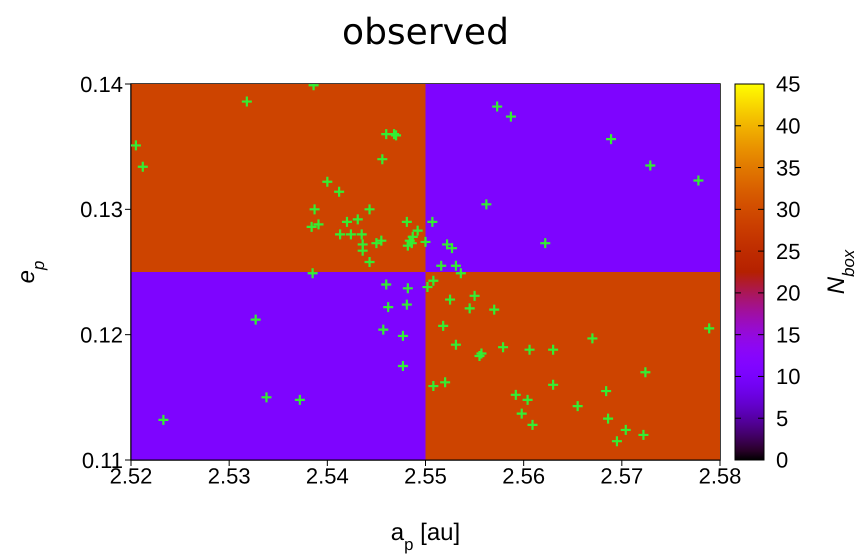 This screenshot has width=864, height=556. I want to click on x-axis-title: a$_{p}$ [au], so click(425, 536).